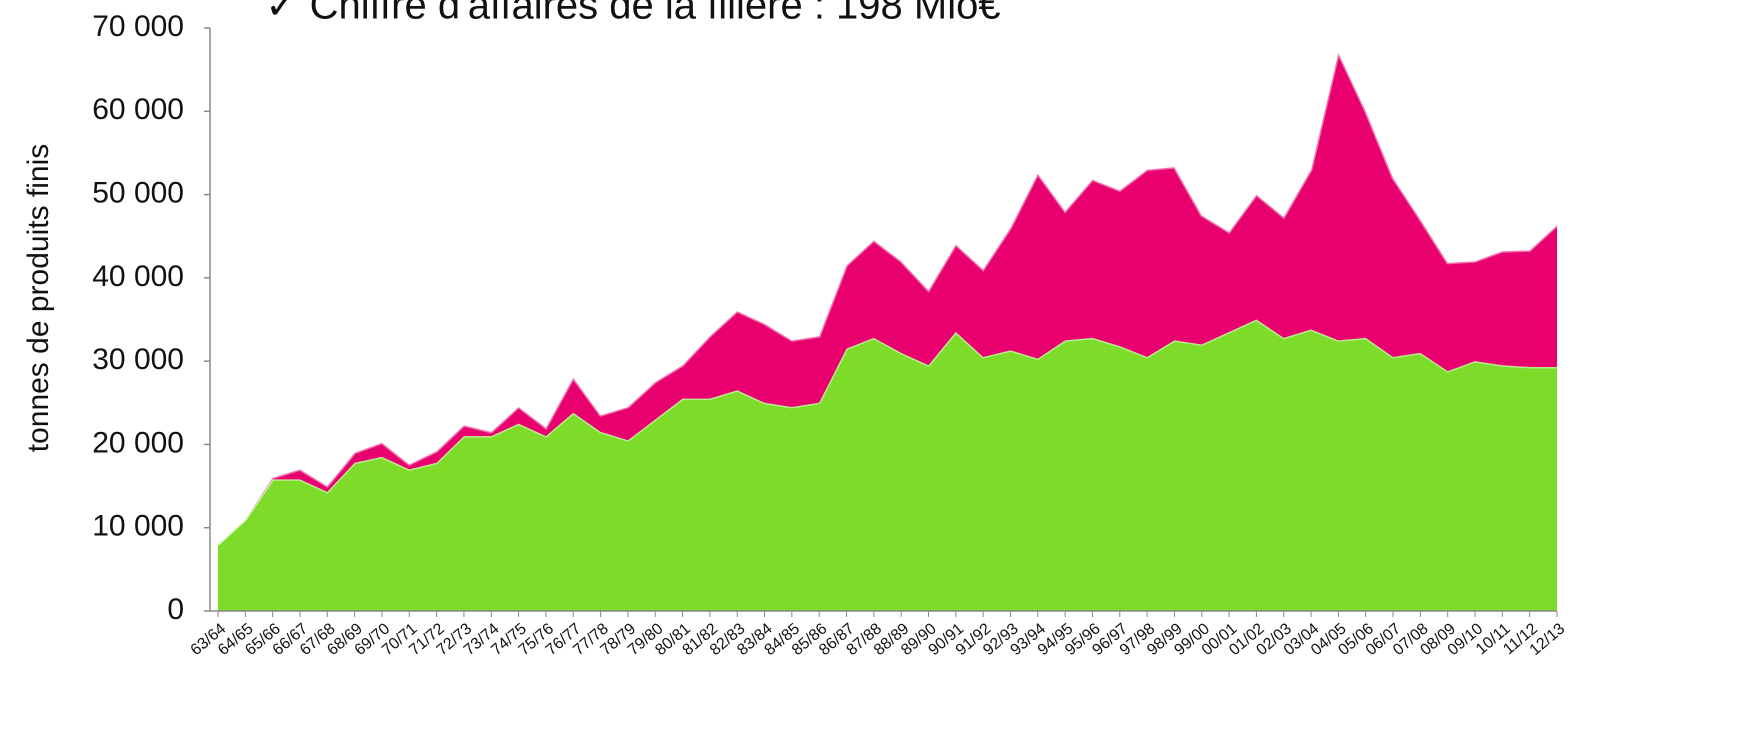 The image size is (1740, 755). What do you see at coordinates (175, 609) in the screenshot?
I see `y-tick-label: 0` at bounding box center [175, 609].